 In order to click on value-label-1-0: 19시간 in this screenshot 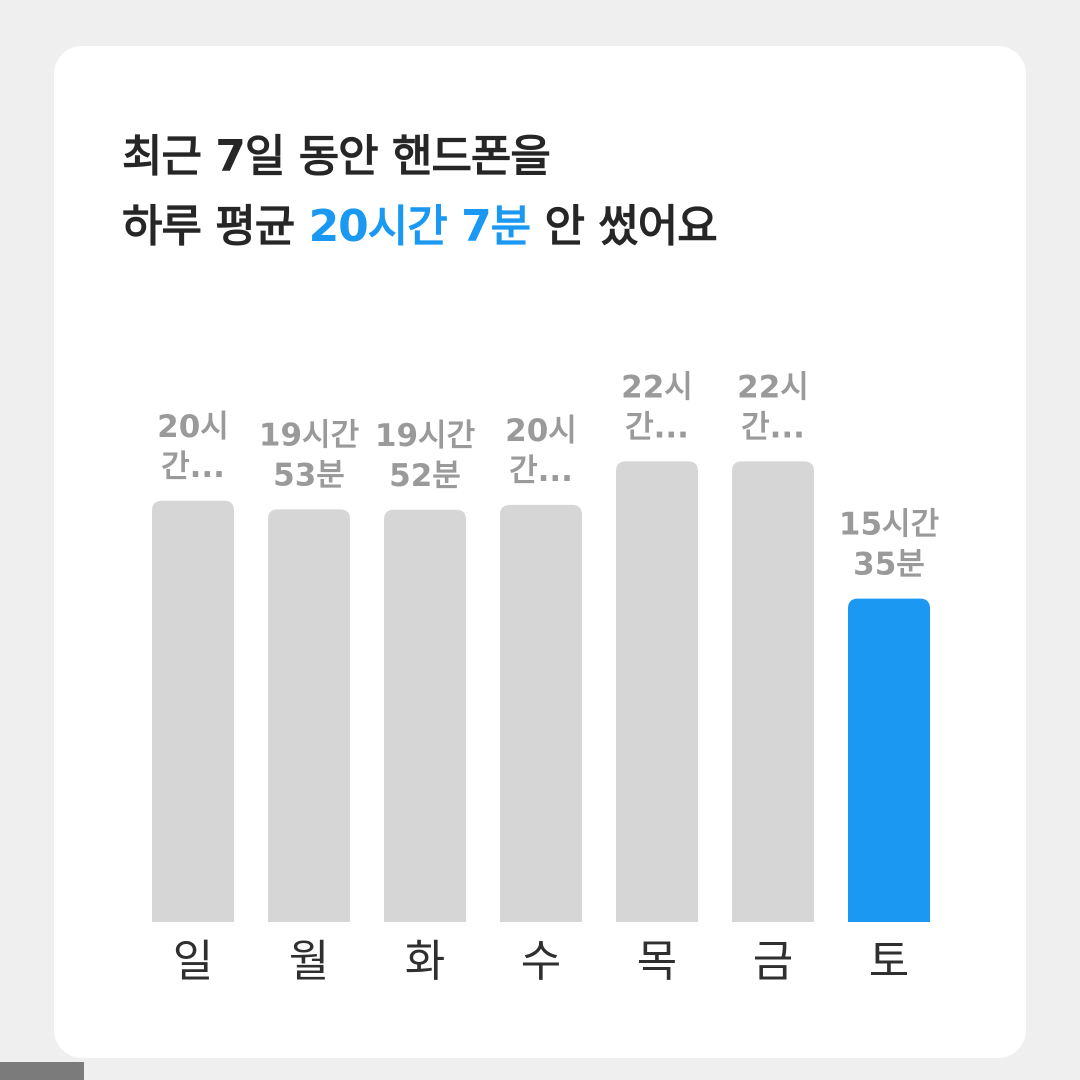, I will do `click(309, 435)`.